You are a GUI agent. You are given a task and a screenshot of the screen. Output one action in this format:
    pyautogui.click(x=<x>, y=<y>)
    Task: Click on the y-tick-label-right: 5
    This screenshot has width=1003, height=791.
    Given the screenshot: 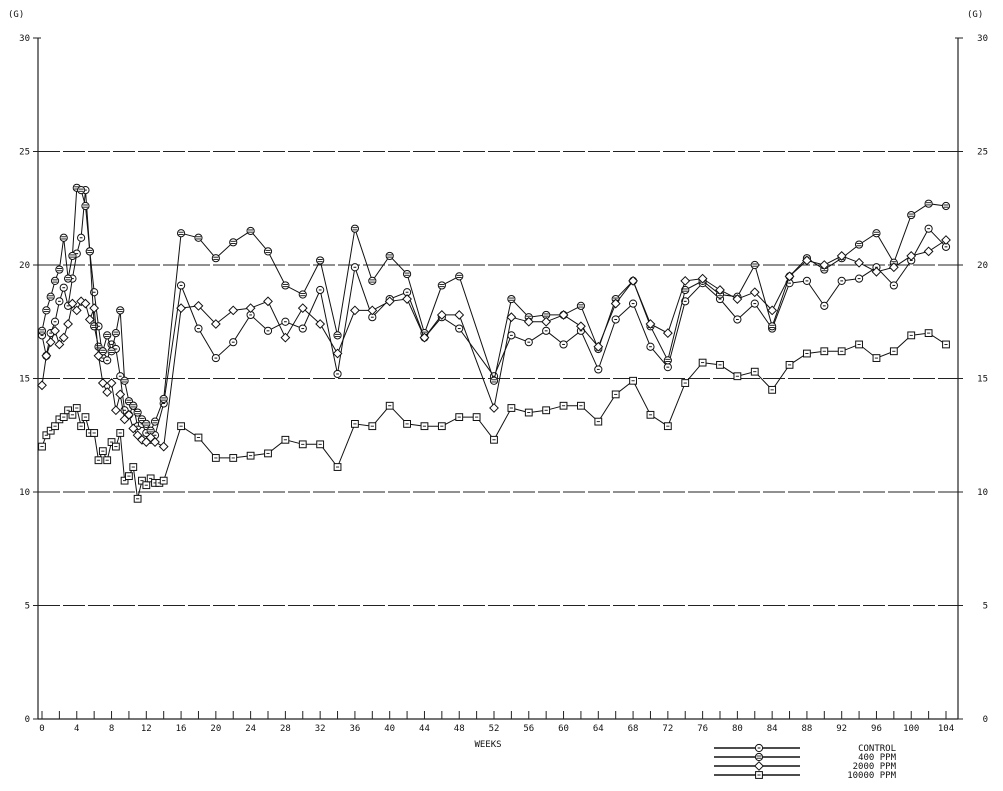 What is the action you would take?
    pyautogui.click(x=985, y=607)
    